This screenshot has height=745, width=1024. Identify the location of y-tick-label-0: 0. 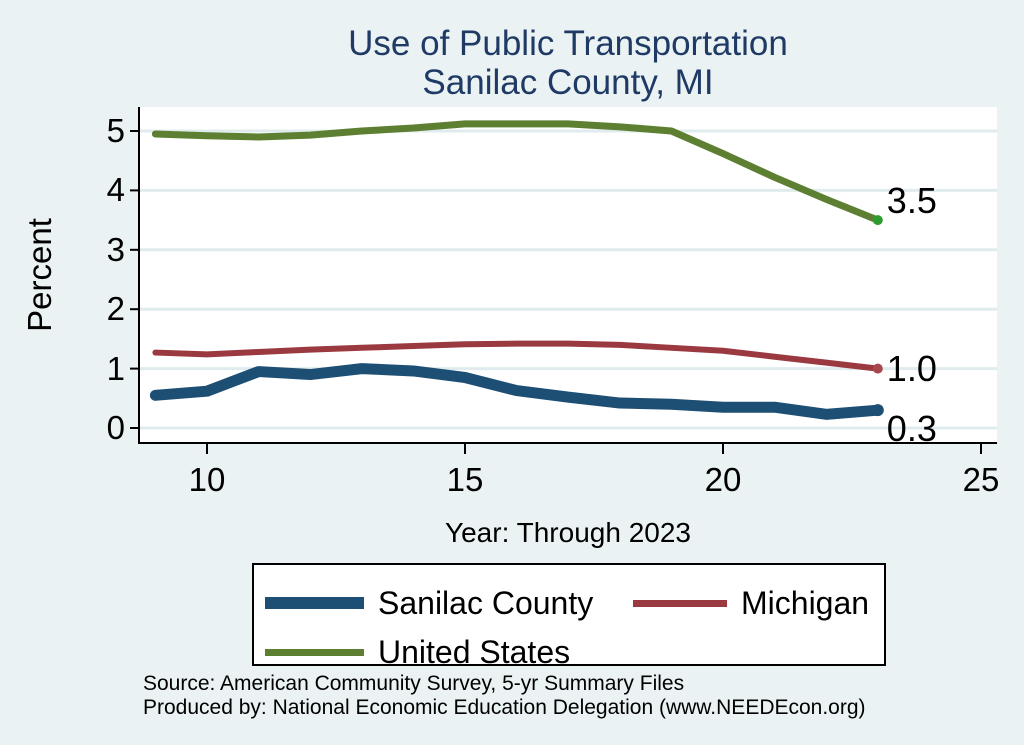
(115, 427).